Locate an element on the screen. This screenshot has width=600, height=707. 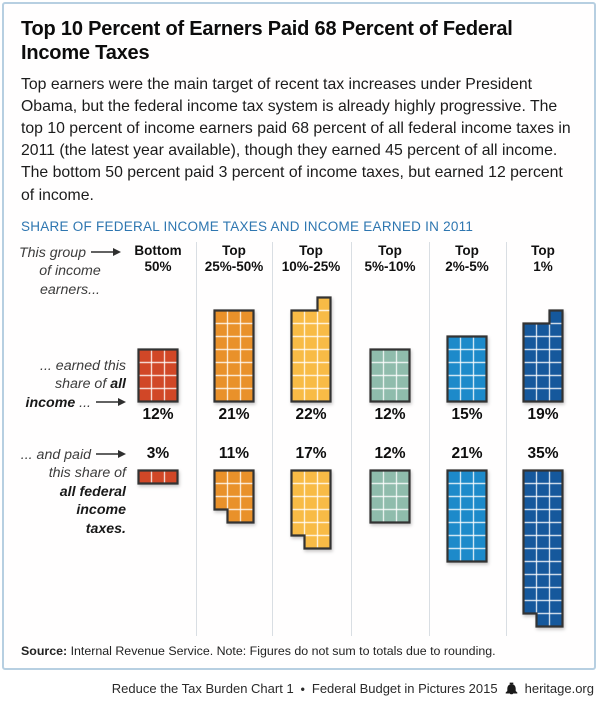
income-percent-label: 22% is located at coordinates (311, 414).